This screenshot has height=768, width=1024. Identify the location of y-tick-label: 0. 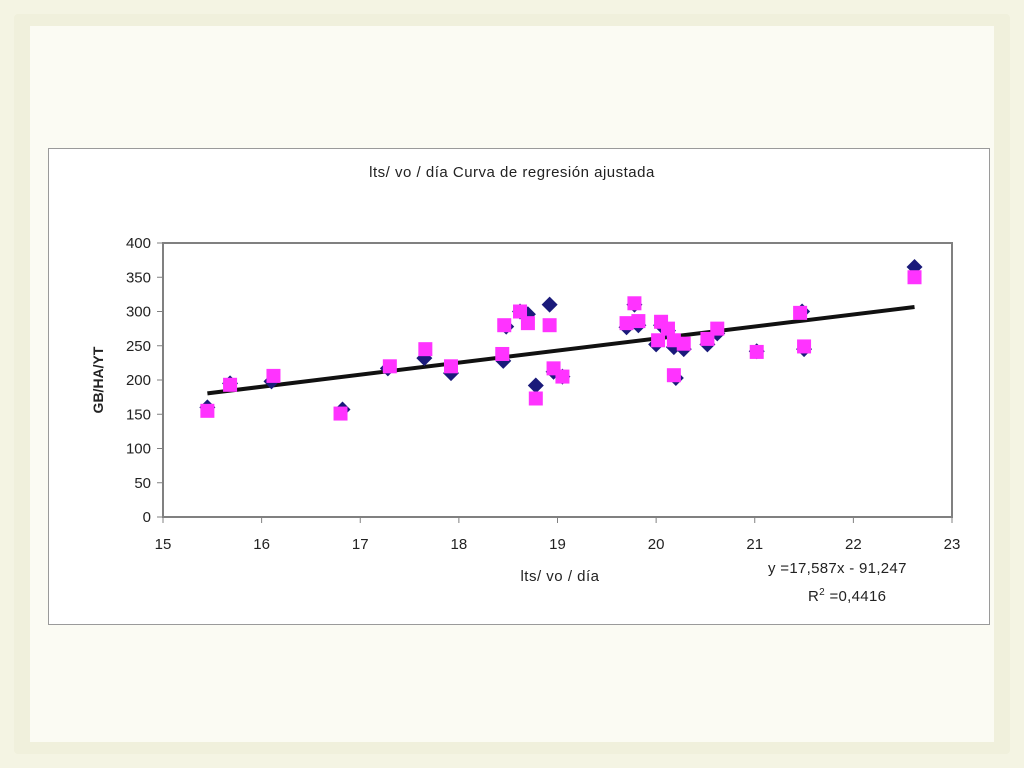
(147, 517).